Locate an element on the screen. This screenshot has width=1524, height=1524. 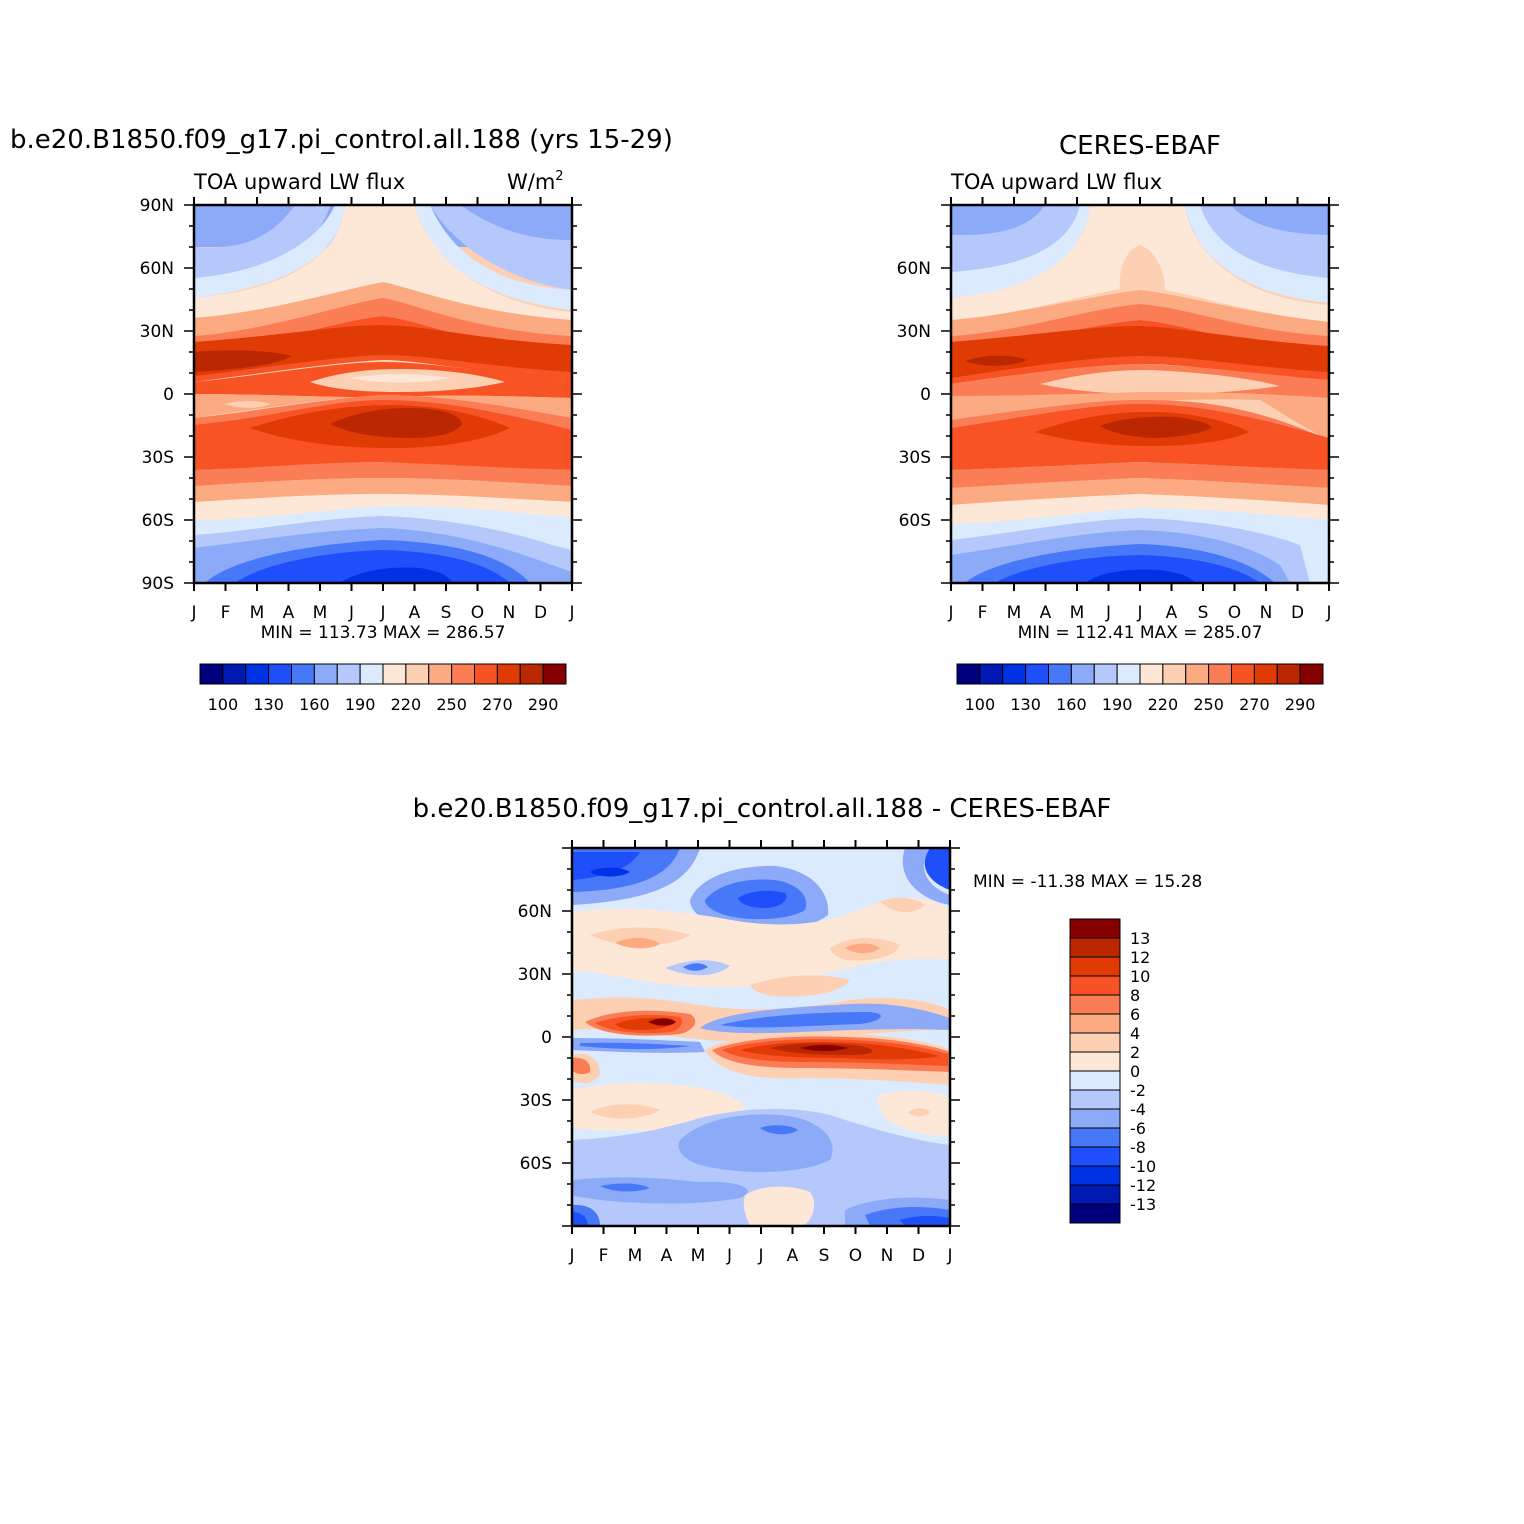
colorbar-label: 270 is located at coordinates (497, 704).